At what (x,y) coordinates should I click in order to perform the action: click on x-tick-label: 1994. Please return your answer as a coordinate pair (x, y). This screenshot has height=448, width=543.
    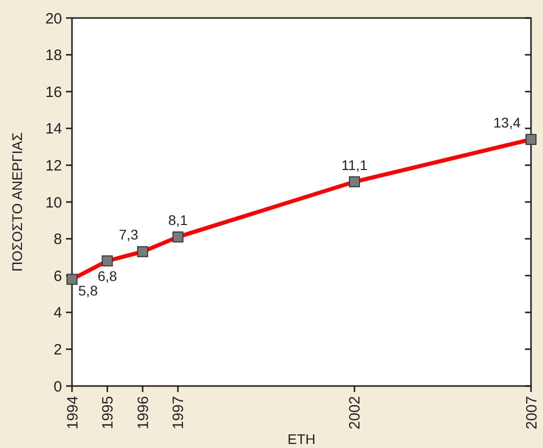
    Looking at the image, I should click on (73, 413).